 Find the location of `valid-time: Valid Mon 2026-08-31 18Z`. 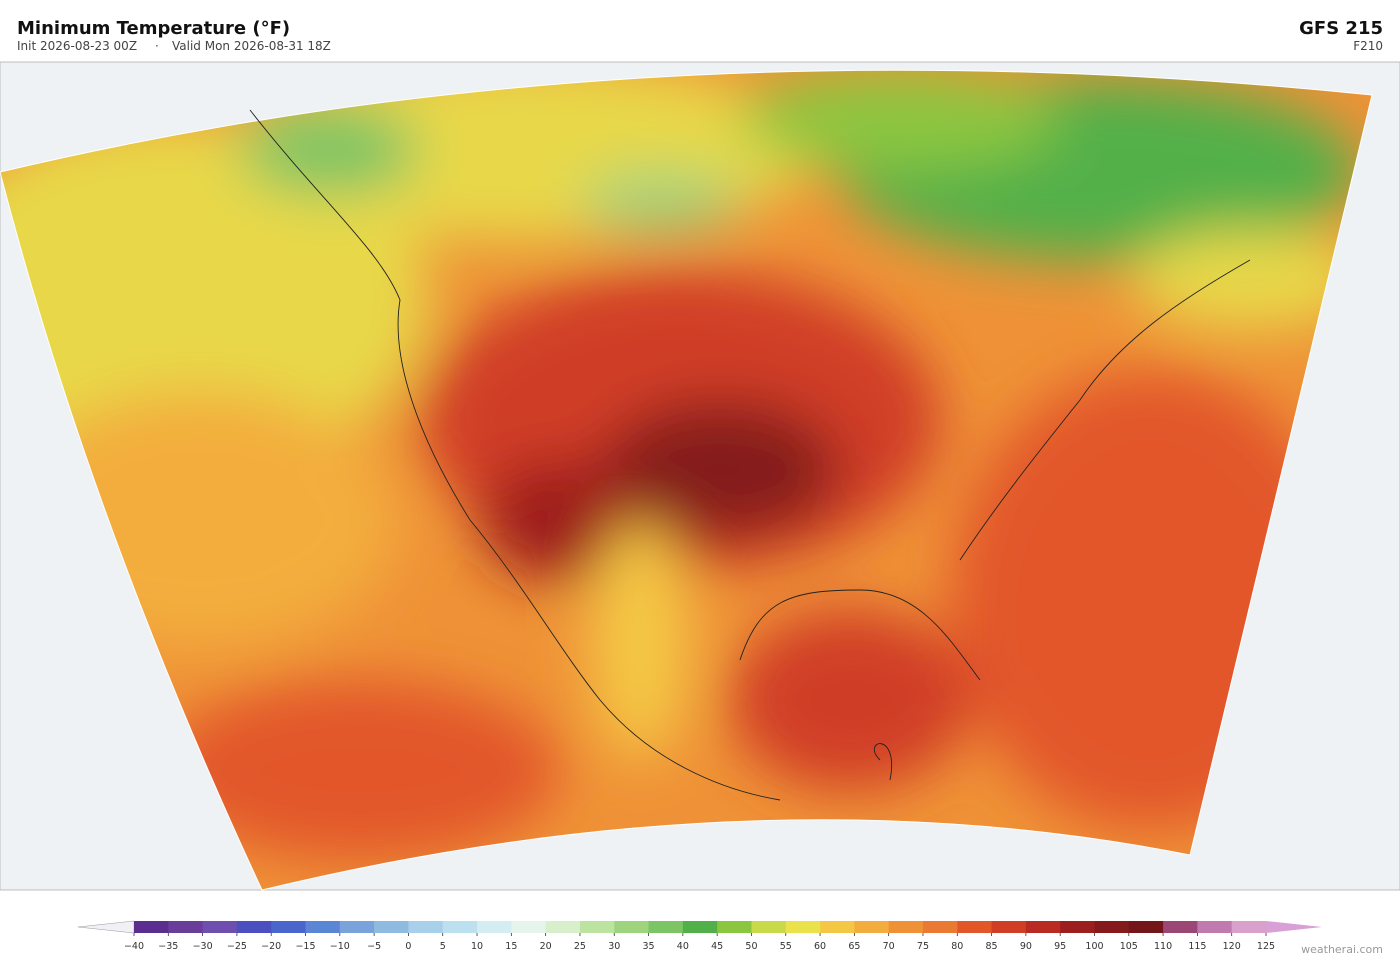

valid-time: Valid Mon 2026-08-31 18Z is located at coordinates (251, 46).